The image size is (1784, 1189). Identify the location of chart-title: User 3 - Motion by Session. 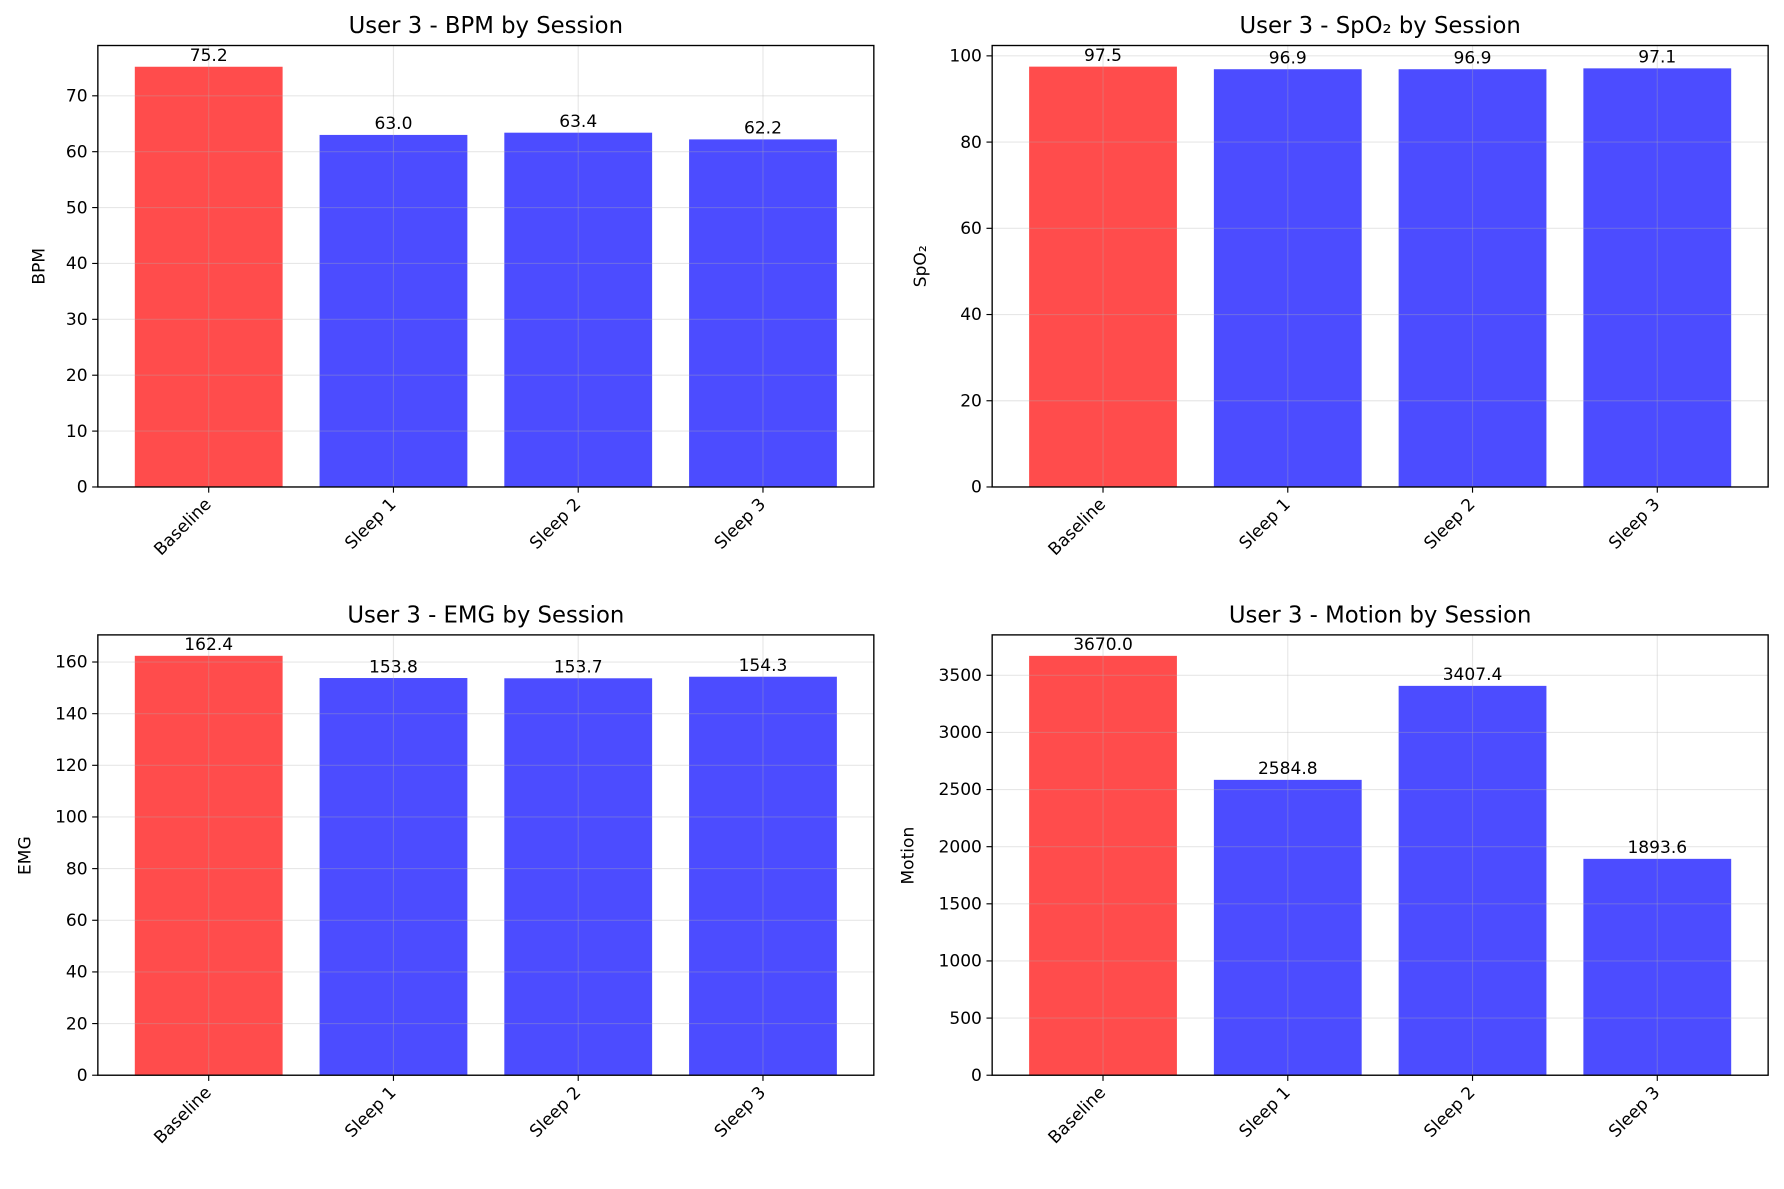
(1380, 615).